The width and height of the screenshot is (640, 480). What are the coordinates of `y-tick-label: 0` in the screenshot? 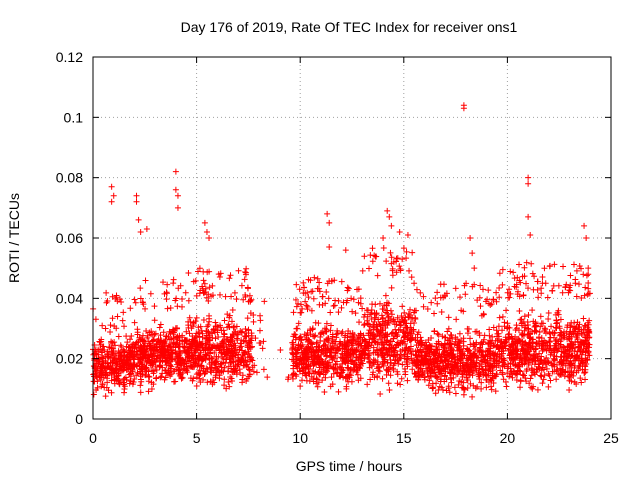 It's located at (79, 419).